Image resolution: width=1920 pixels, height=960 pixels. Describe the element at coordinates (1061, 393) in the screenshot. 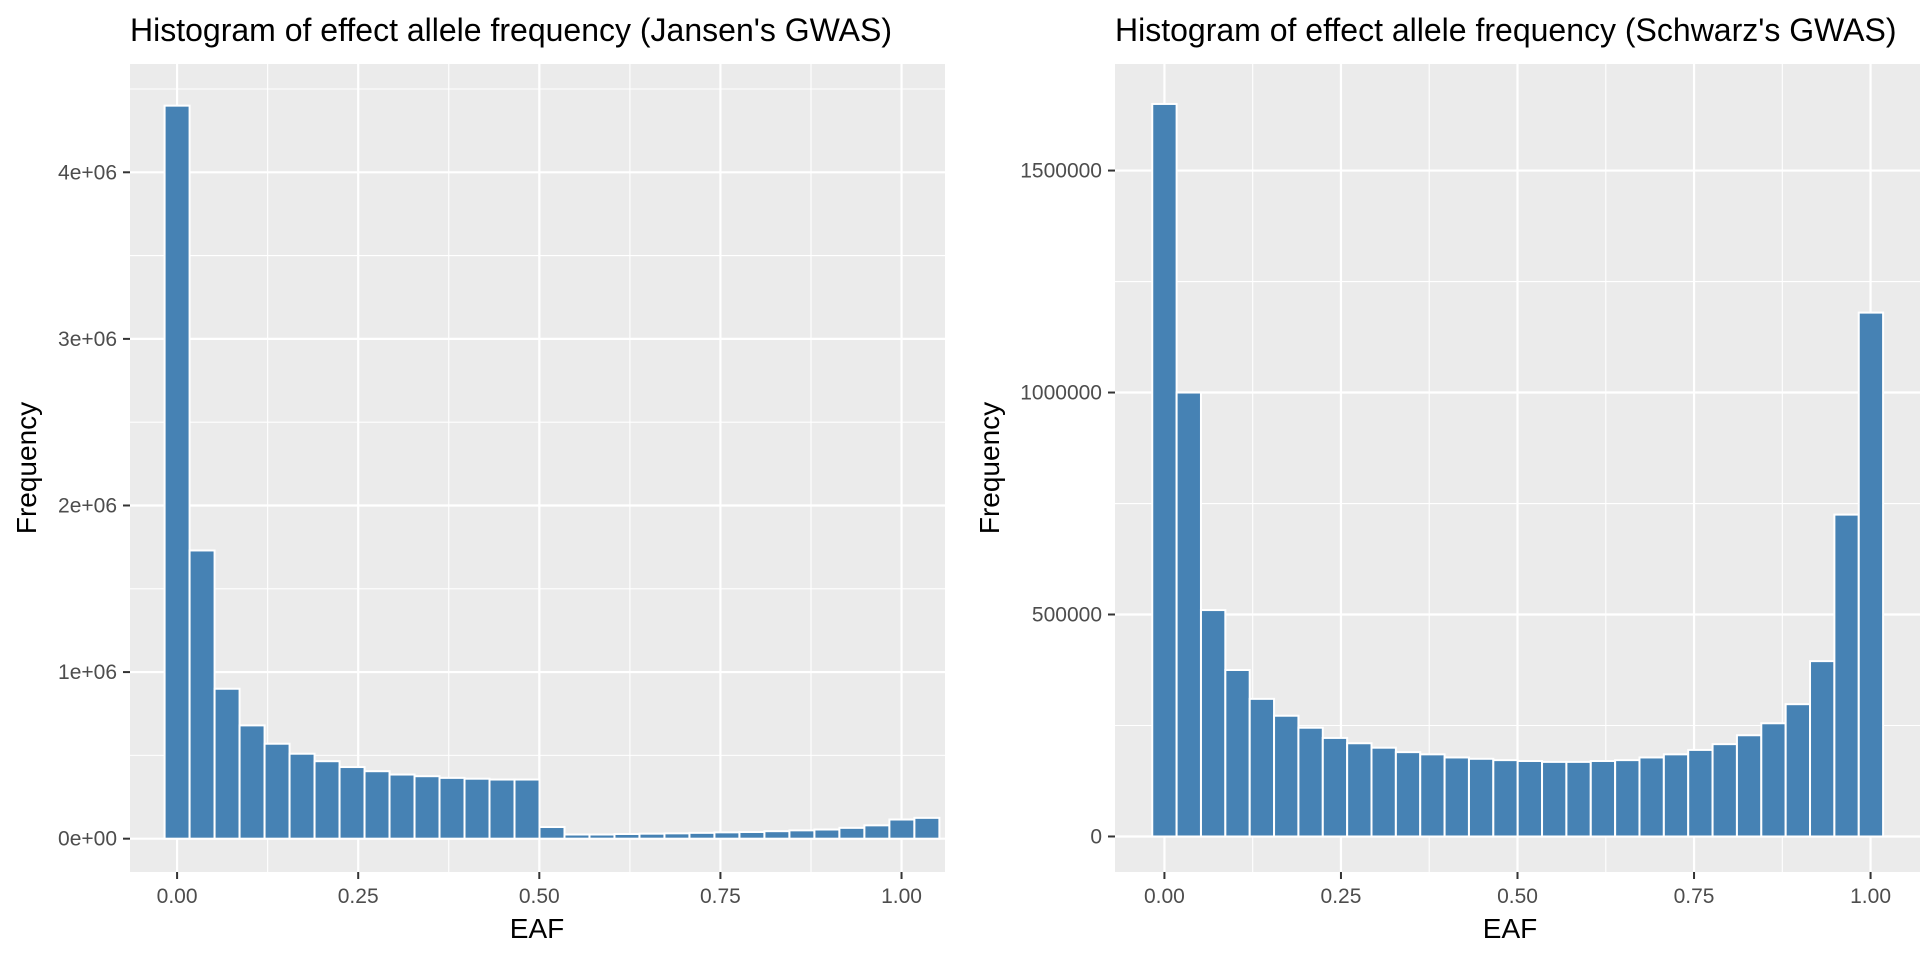

I see `right-y-tick-label: 1000000` at that location.